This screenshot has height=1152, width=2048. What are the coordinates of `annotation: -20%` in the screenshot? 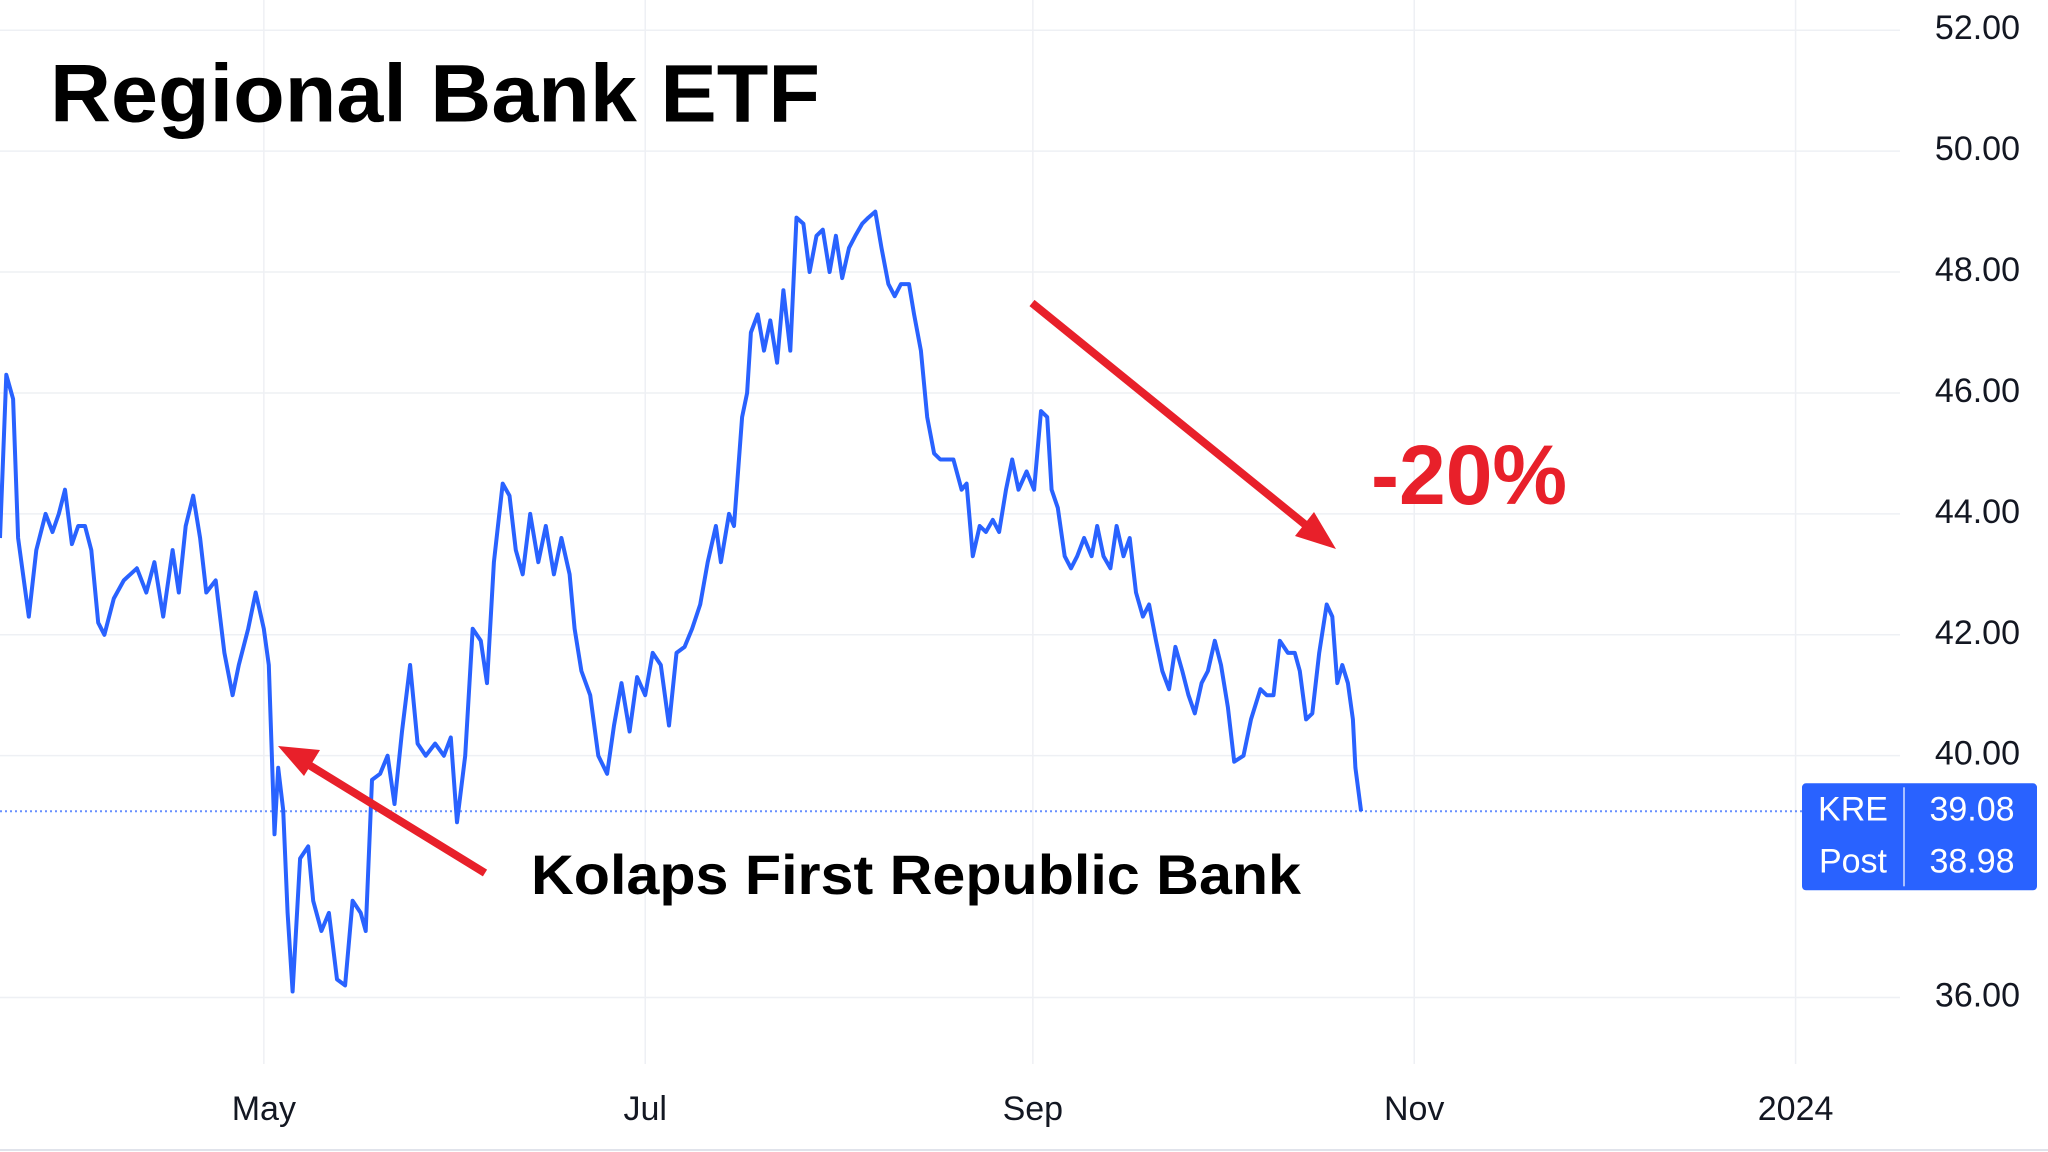 It's located at (1469, 475).